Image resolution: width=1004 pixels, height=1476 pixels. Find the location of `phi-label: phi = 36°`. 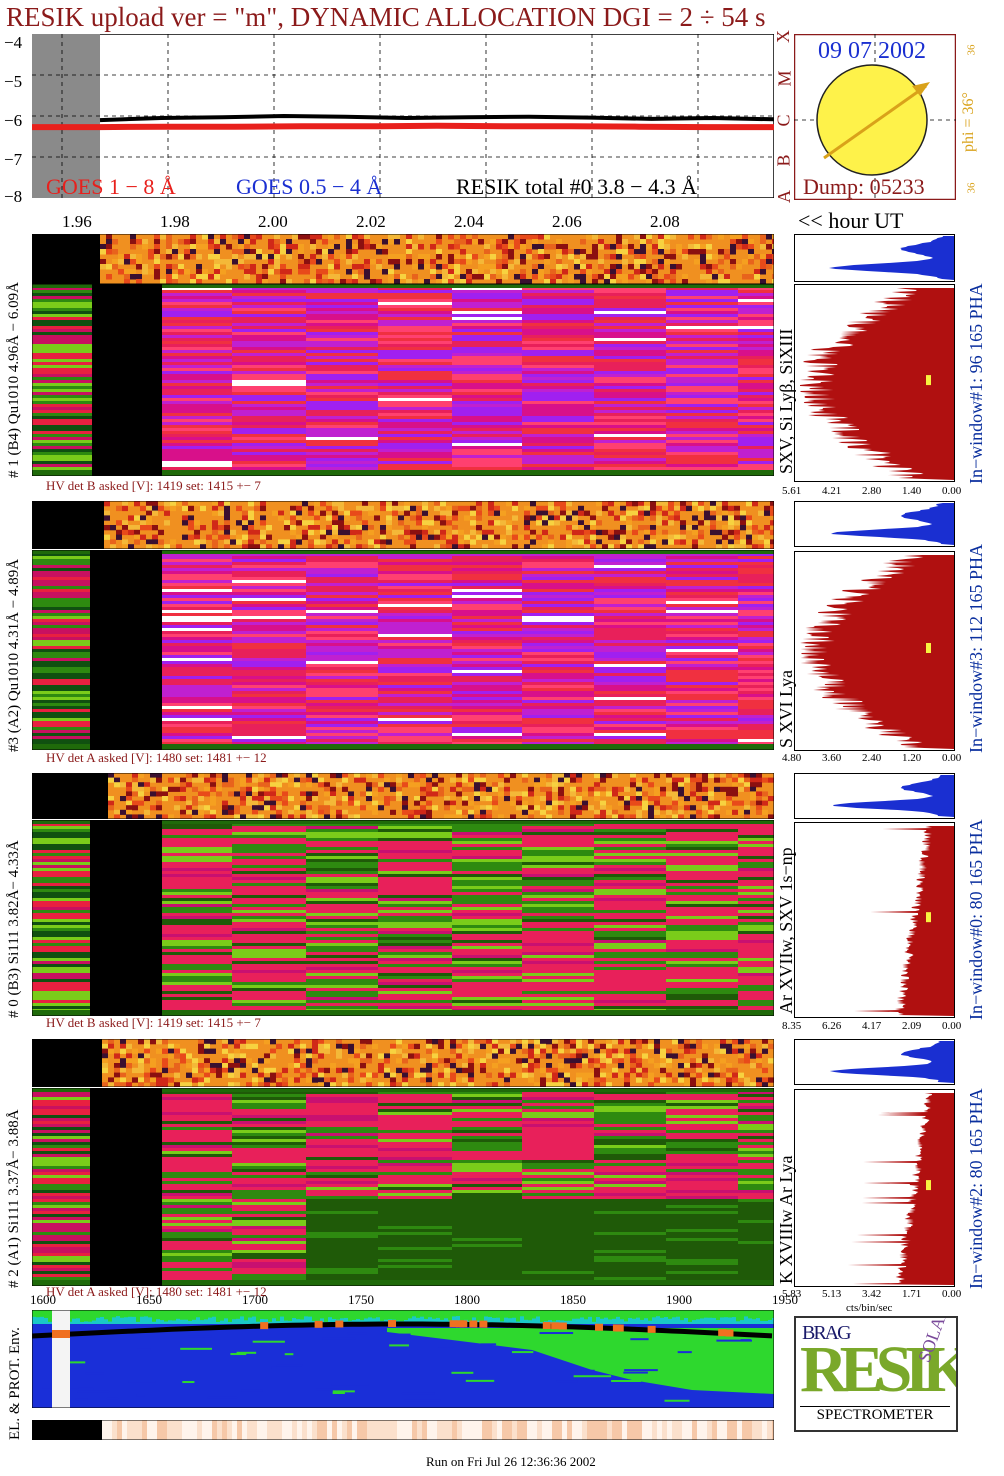

phi-label: phi = 36° is located at coordinates (968, 122).